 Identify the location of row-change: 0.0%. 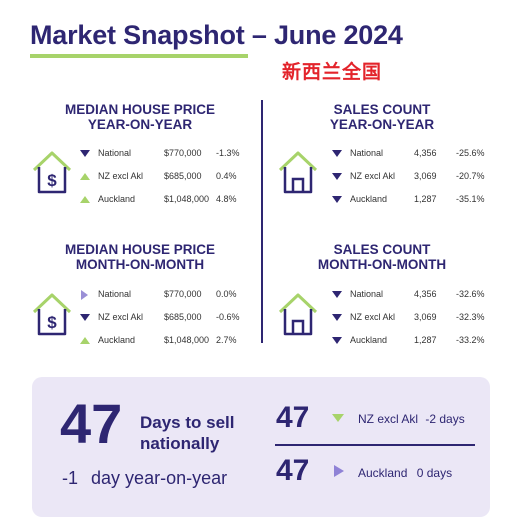
(226, 294).